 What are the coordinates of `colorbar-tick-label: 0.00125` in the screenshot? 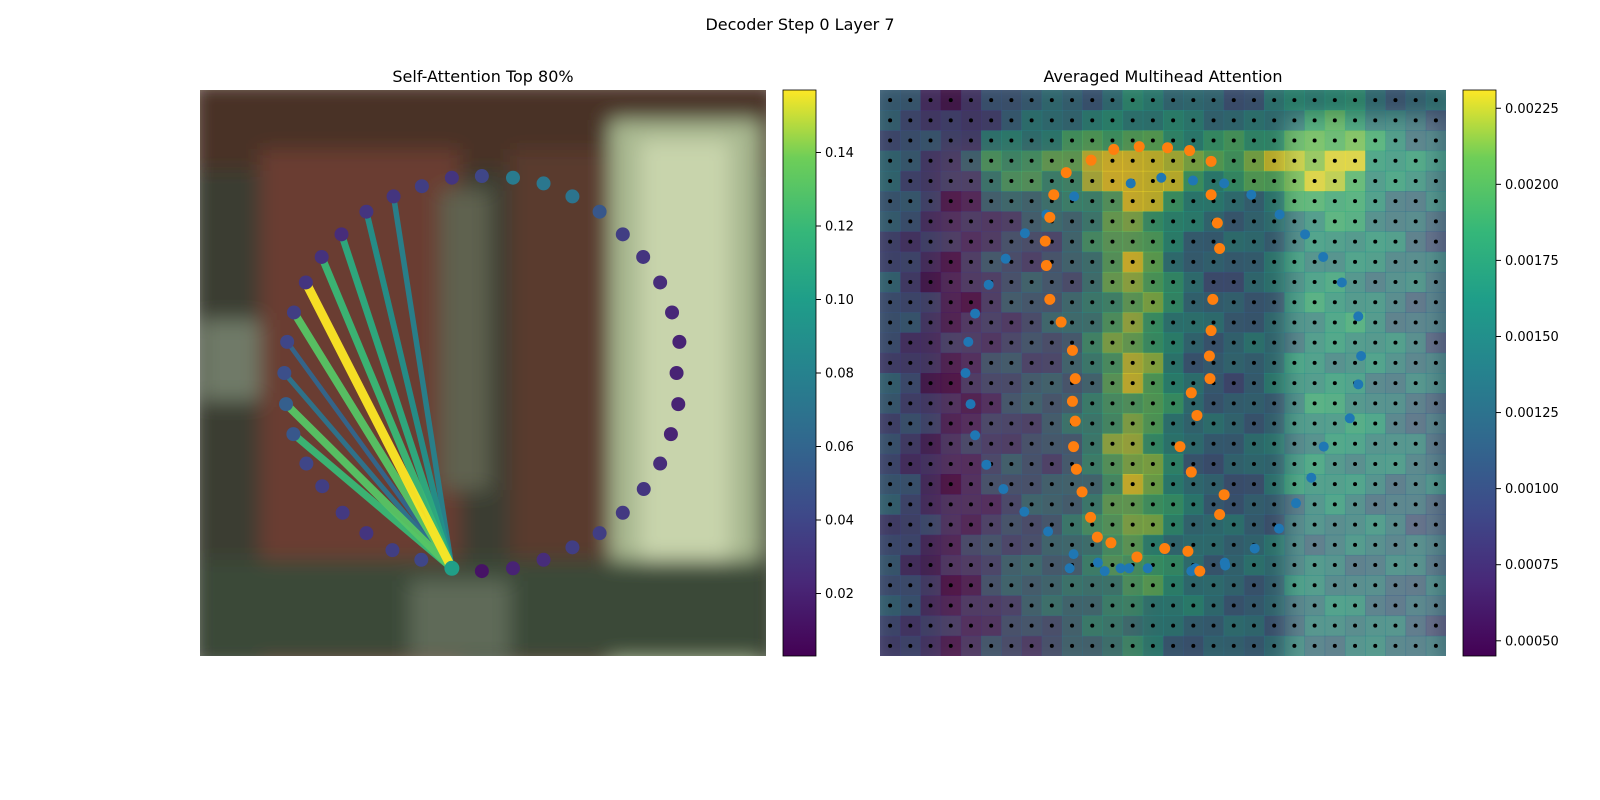 It's located at (1532, 413).